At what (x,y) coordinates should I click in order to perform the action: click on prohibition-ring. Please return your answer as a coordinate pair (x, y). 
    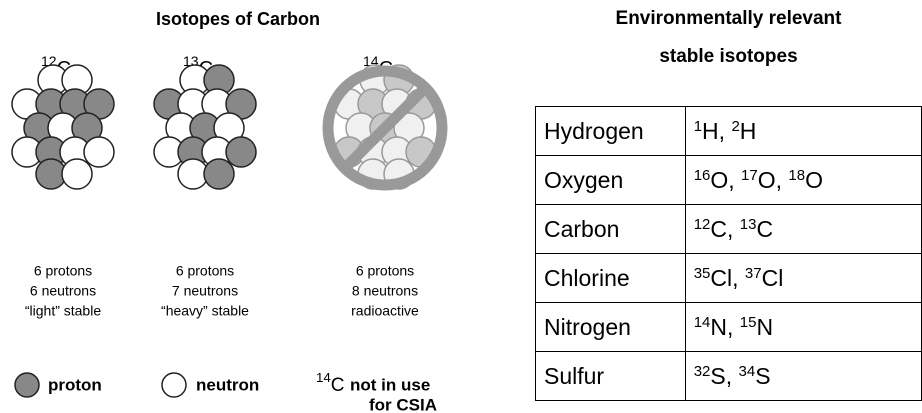
    Looking at the image, I should click on (385, 128).